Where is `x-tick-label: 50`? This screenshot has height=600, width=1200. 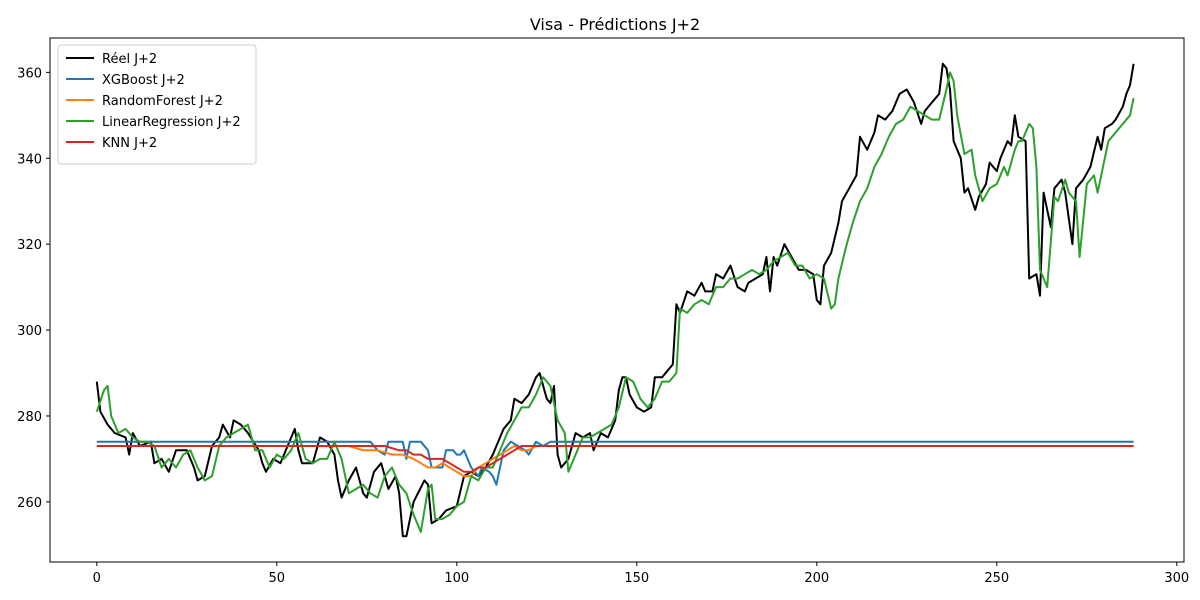 x-tick-label: 50 is located at coordinates (277, 578).